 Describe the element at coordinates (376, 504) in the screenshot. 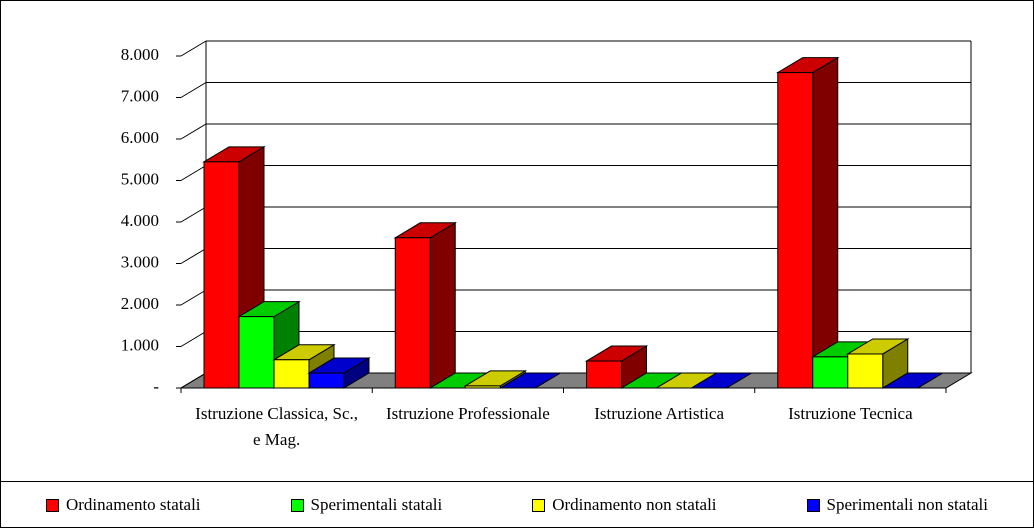

I see `legend-label: Sperimentali statali` at that location.